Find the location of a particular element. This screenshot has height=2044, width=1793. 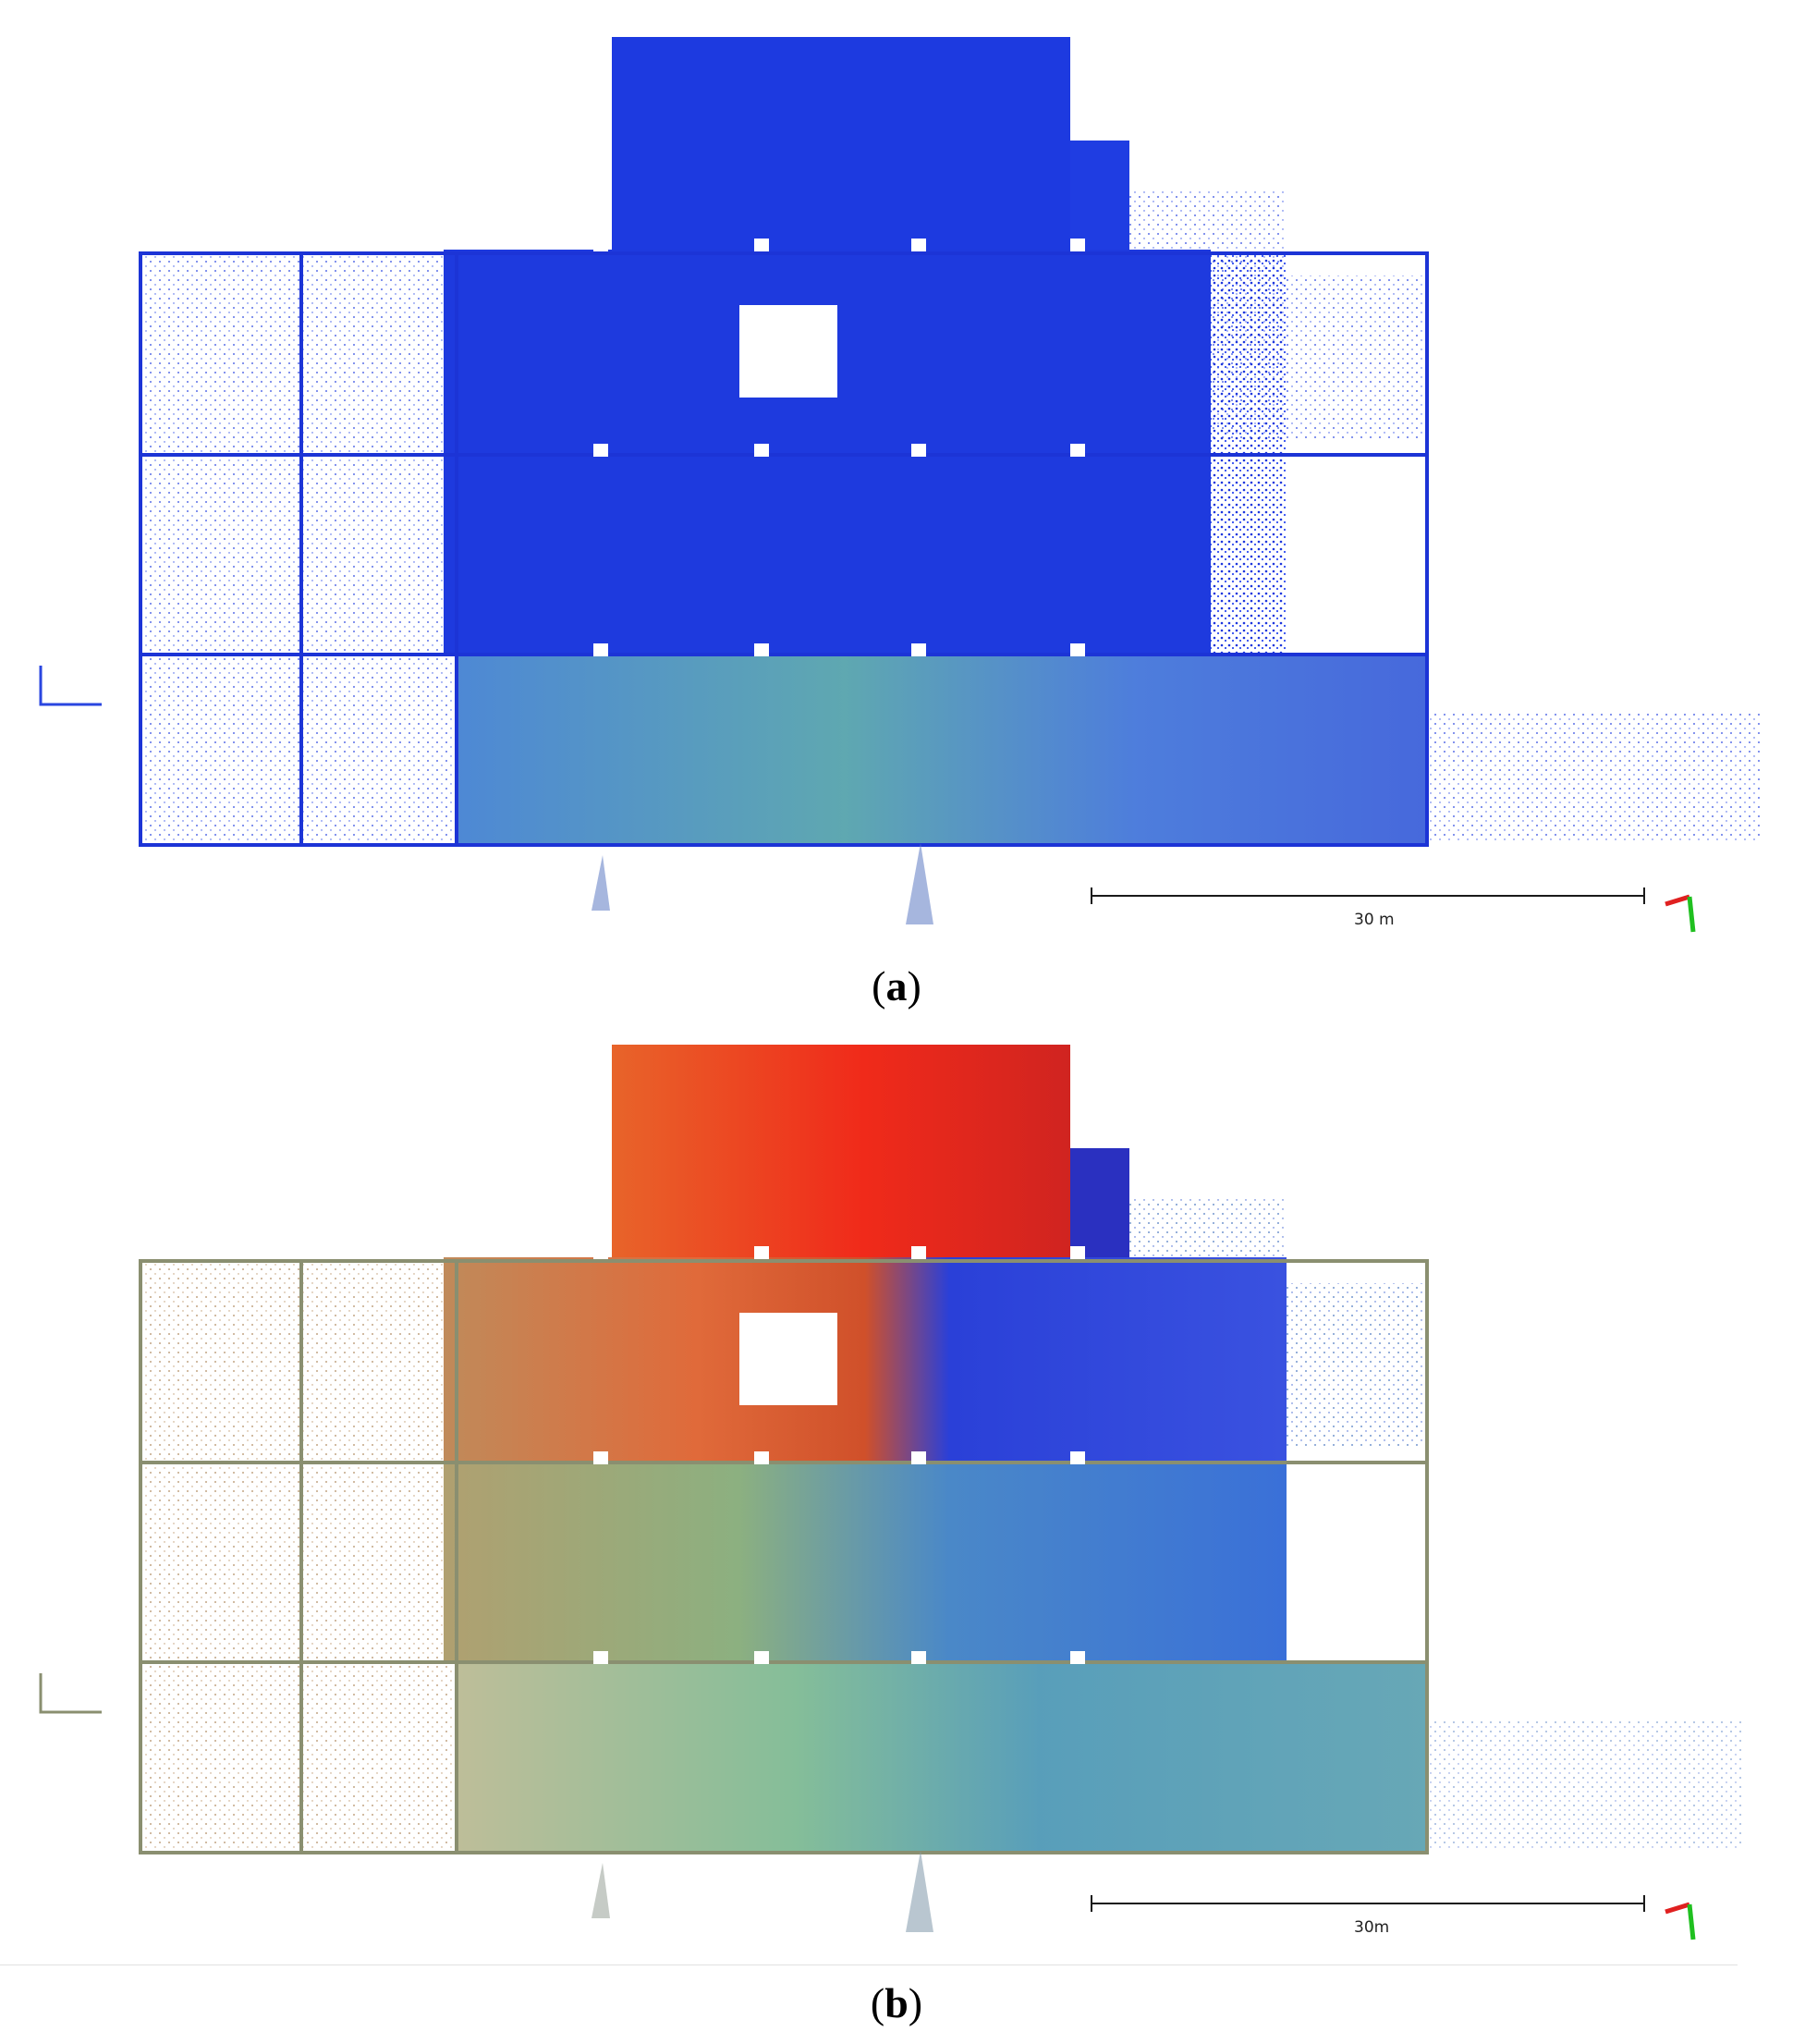

axes-icon-b is located at coordinates (1680, 1921).